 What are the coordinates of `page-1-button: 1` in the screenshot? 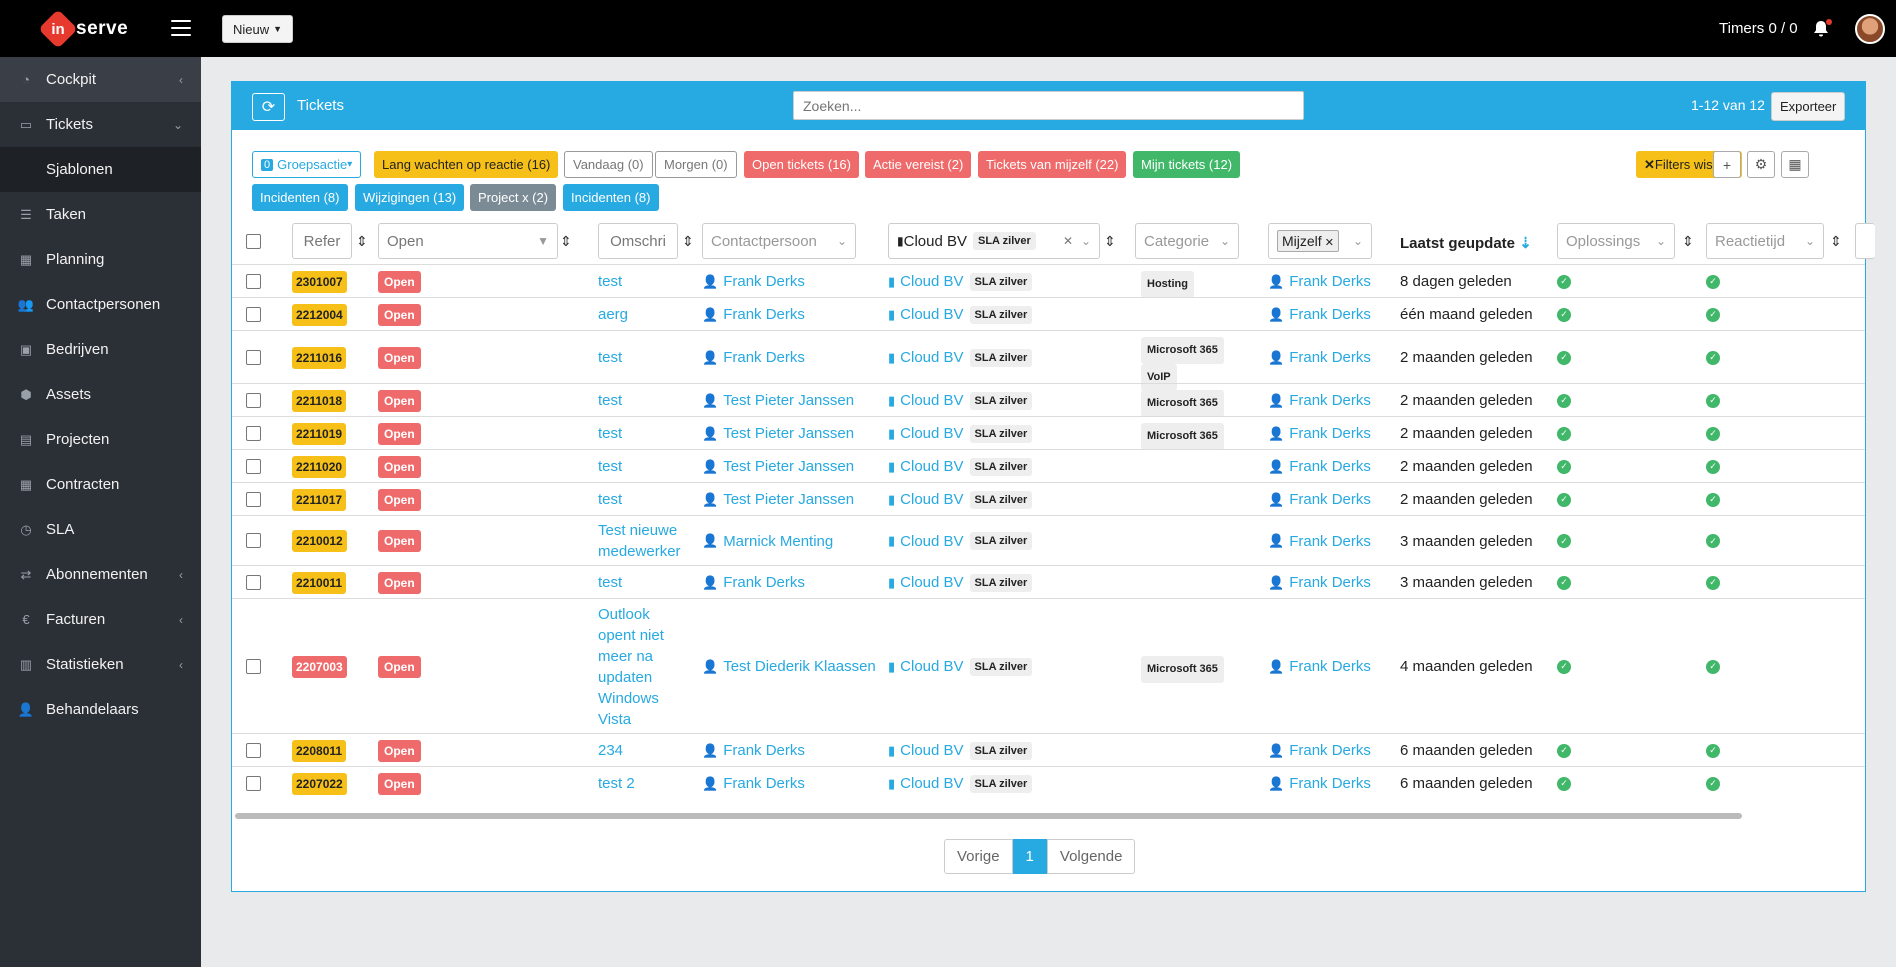 It's located at (1029, 856).